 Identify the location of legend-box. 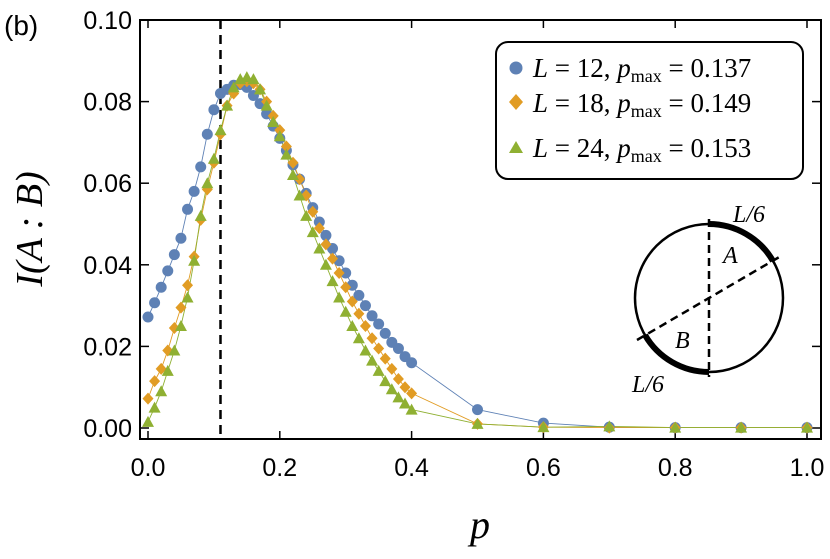
(649, 110).